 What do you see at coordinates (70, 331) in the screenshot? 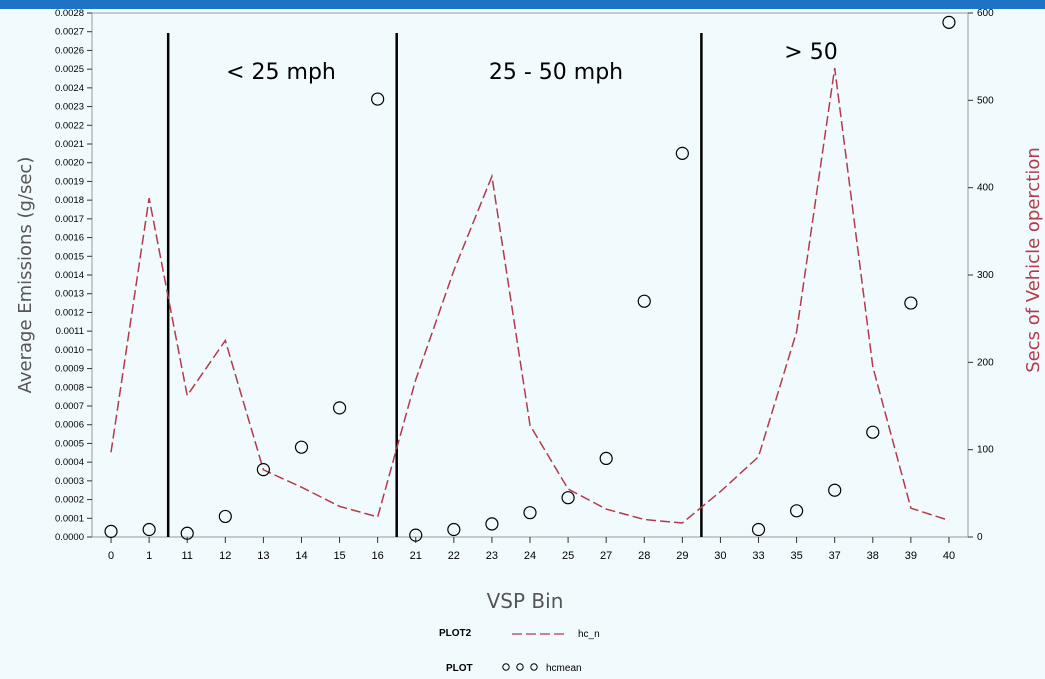
I see `left-tick-label: 0.0011` at bounding box center [70, 331].